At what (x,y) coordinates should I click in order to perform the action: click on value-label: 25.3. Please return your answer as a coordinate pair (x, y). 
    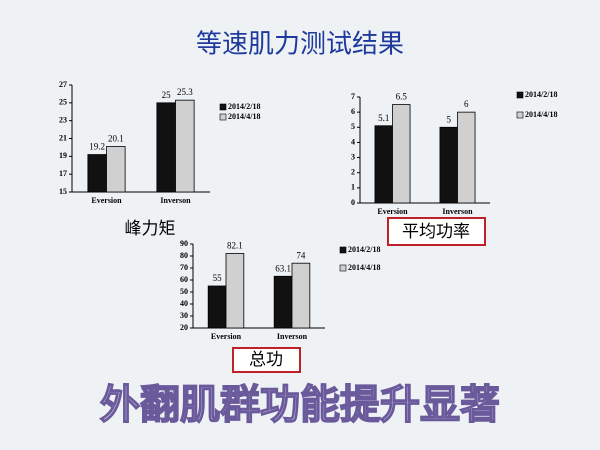
    Looking at the image, I should click on (185, 92).